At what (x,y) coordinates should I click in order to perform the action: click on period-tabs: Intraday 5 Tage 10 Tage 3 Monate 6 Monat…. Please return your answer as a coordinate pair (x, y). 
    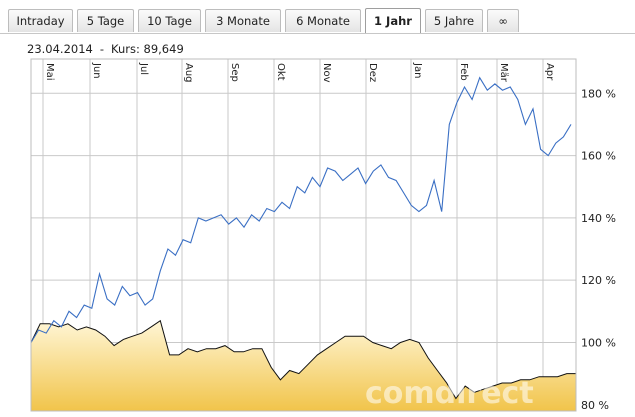
    Looking at the image, I should click on (265, 20).